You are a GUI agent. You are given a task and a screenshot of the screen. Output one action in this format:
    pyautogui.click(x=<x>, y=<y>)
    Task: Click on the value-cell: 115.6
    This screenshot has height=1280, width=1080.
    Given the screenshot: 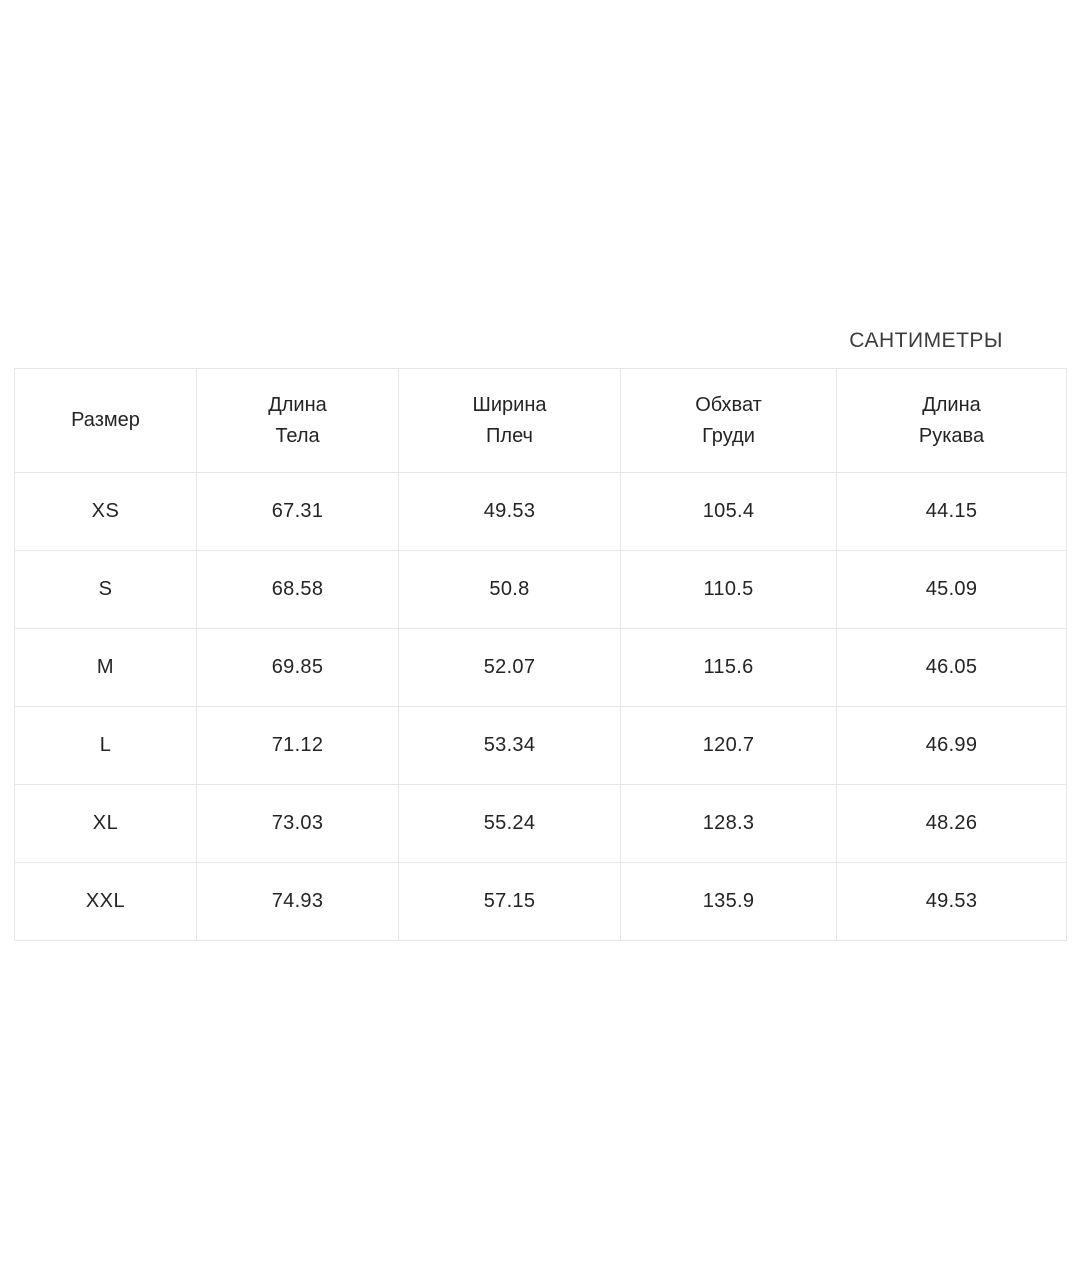 What is the action you would take?
    pyautogui.click(x=728, y=667)
    